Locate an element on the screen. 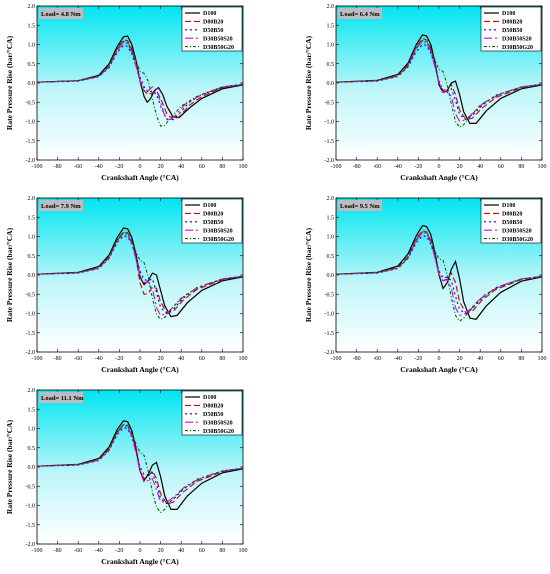 The width and height of the screenshot is (550, 574). load-label: Load= 9.5 Nm is located at coordinates (360, 206).